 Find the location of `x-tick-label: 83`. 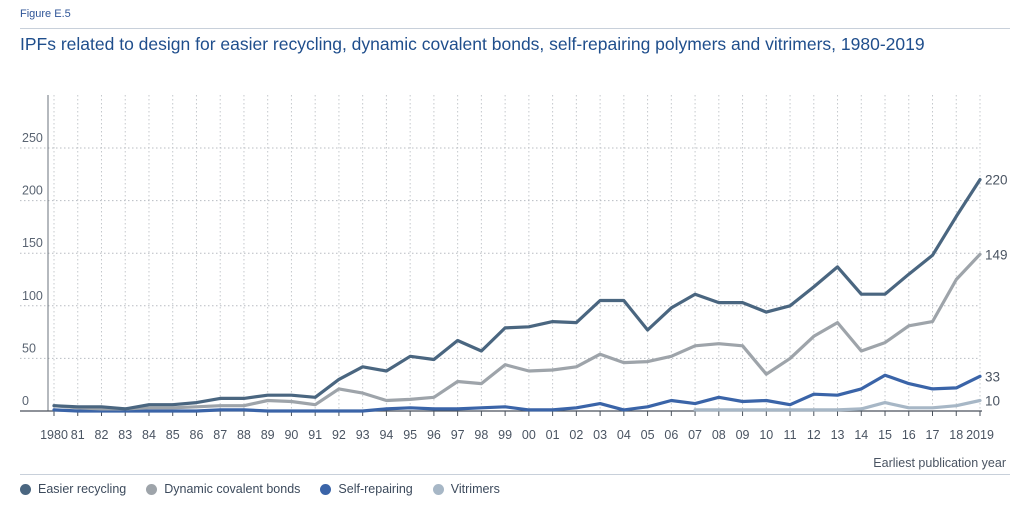

x-tick-label: 83 is located at coordinates (125, 435).